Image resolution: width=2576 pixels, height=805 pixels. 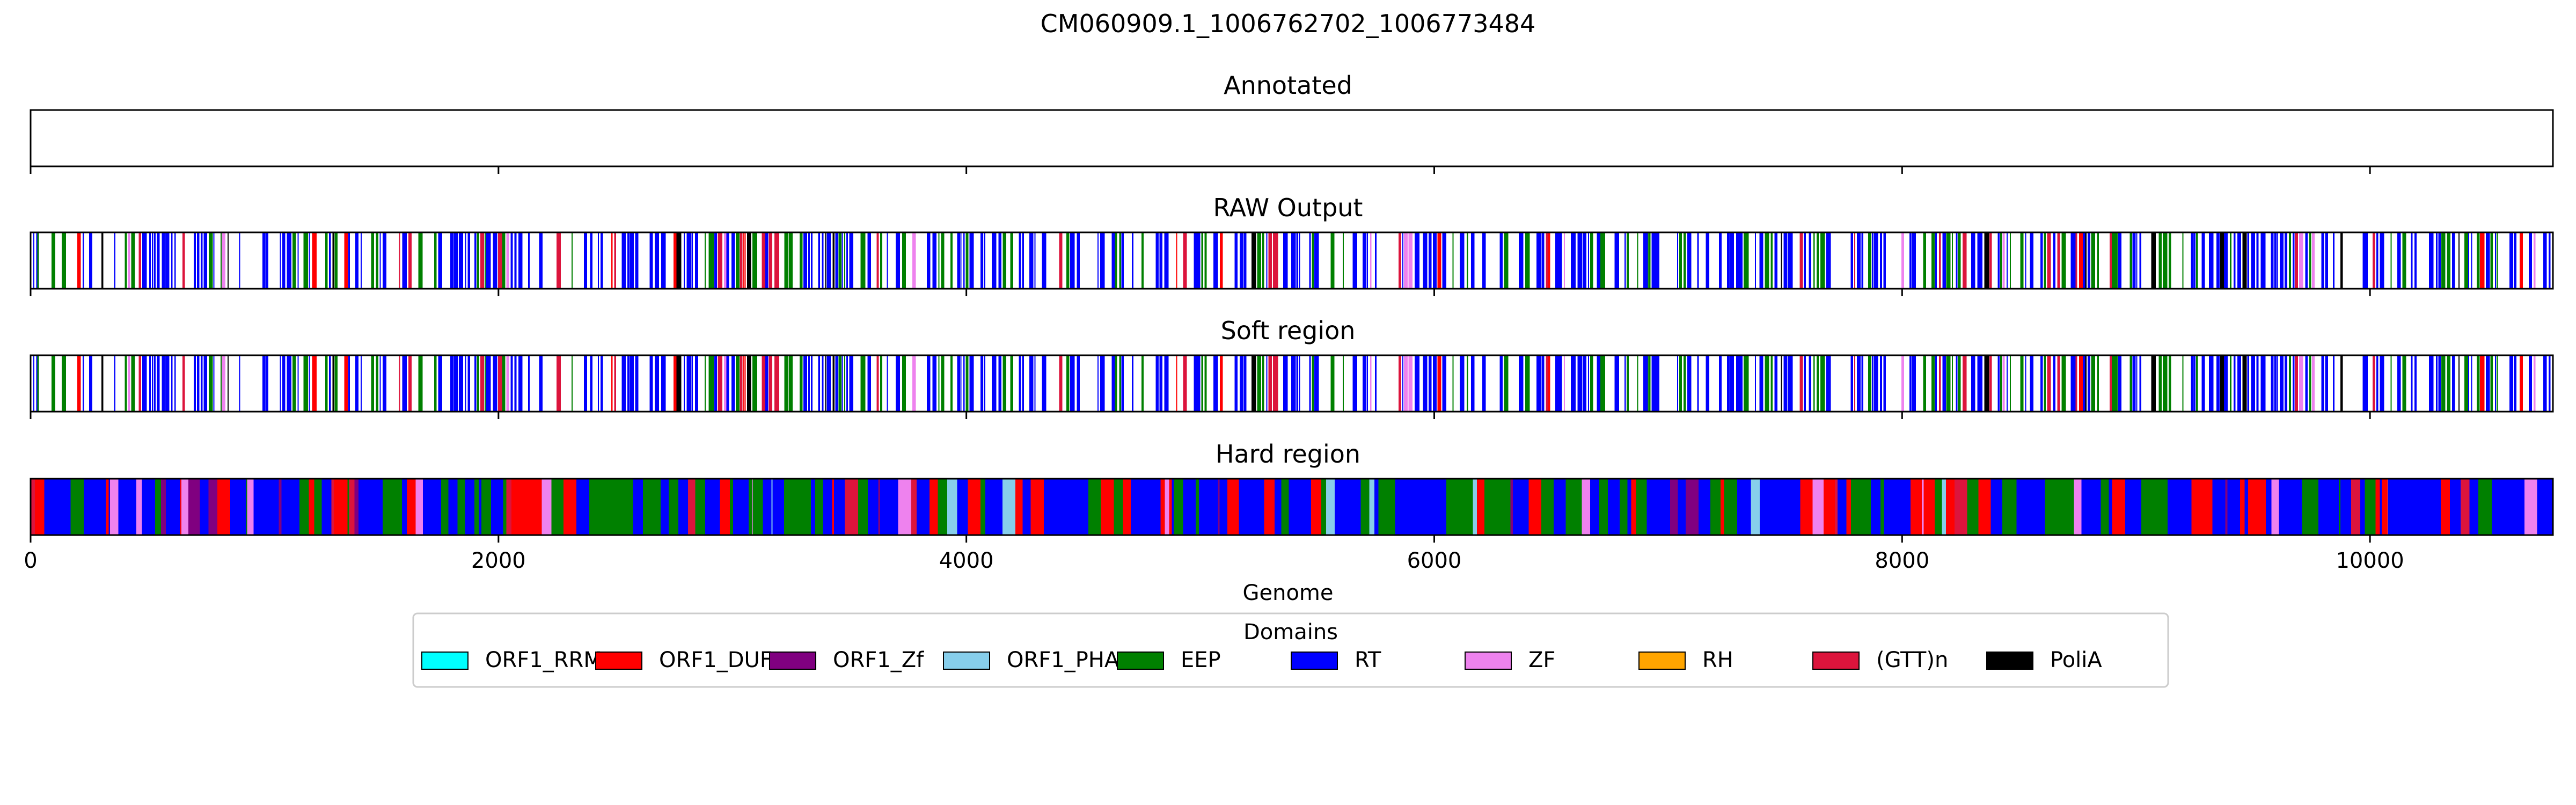 What do you see at coordinates (966, 661) in the screenshot?
I see `legend-swatch` at bounding box center [966, 661].